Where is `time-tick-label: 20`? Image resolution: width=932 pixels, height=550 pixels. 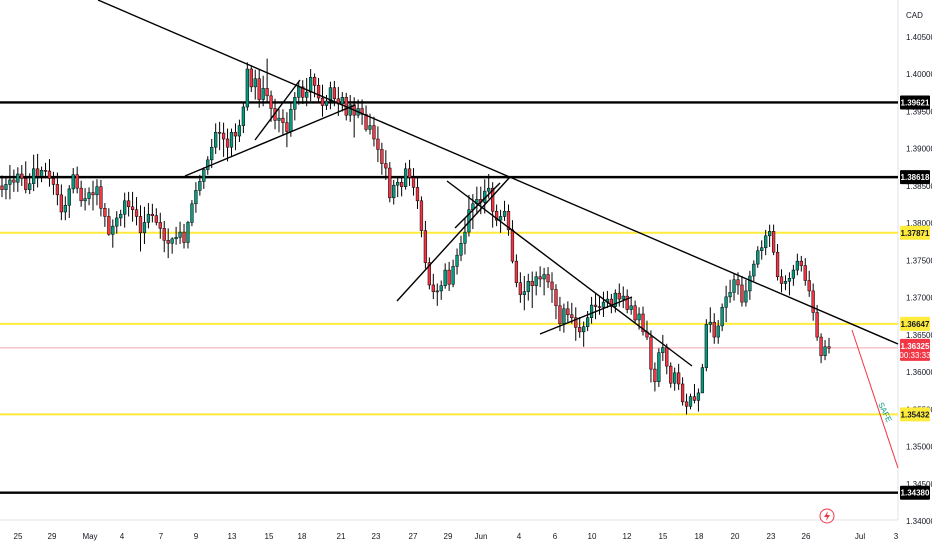
time-tick-label: 20 is located at coordinates (735, 536).